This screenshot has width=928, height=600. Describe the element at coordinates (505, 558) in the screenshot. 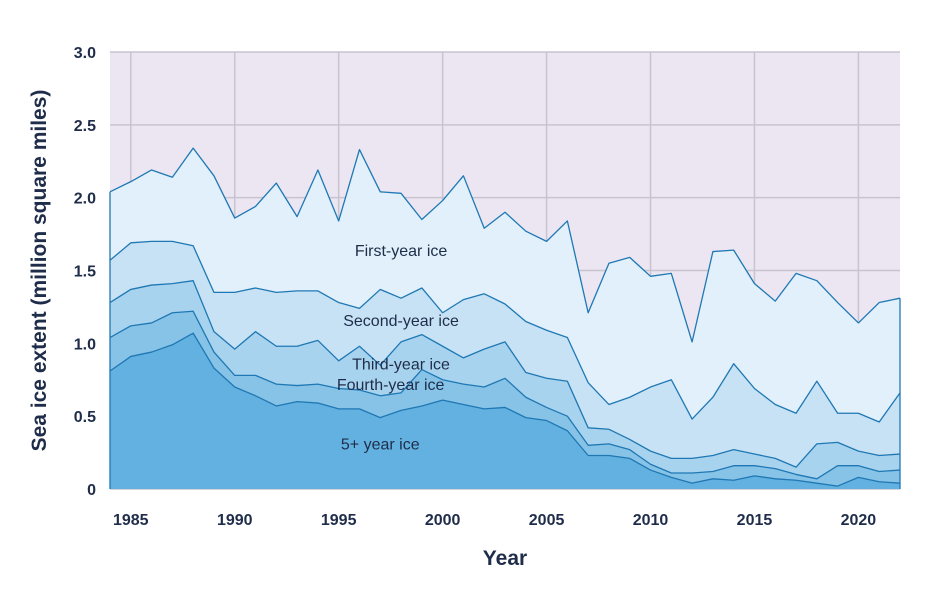

I see `x-axis-title: Year` at that location.